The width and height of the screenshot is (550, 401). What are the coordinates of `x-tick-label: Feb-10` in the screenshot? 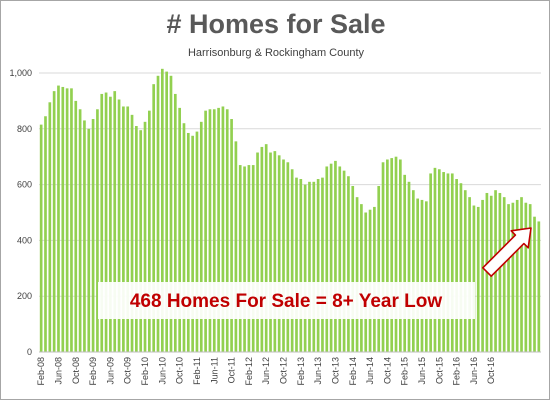 It's located at (145, 371).